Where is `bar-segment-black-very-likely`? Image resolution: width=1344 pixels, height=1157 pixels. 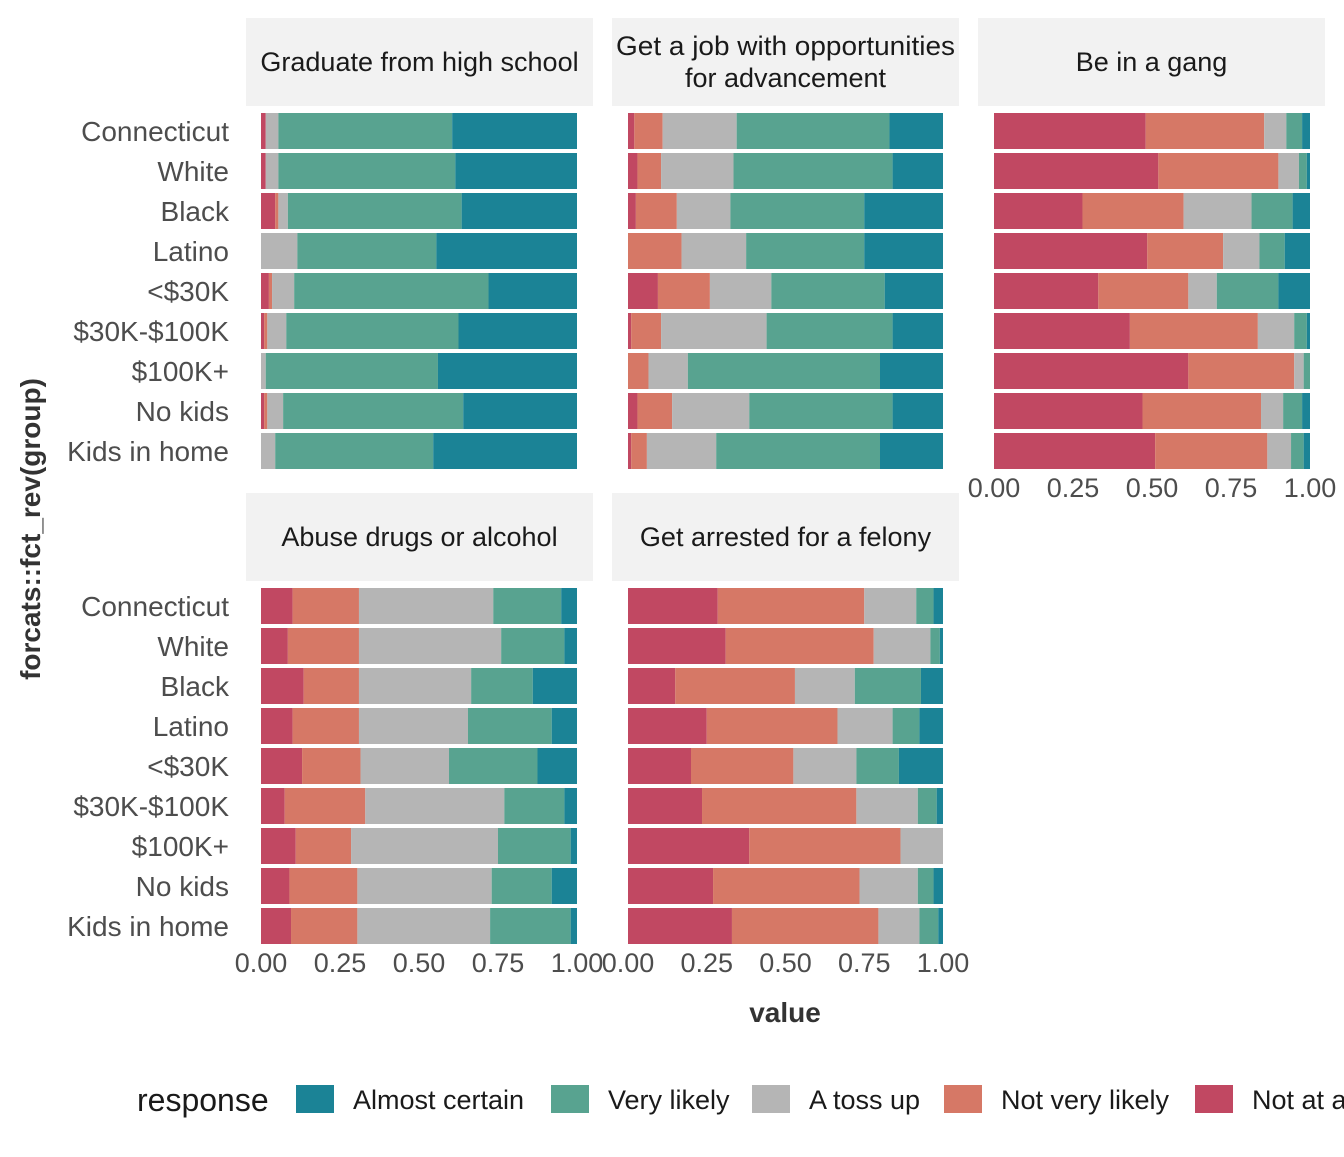
bar-segment-black-very-likely is located at coordinates (1272, 211).